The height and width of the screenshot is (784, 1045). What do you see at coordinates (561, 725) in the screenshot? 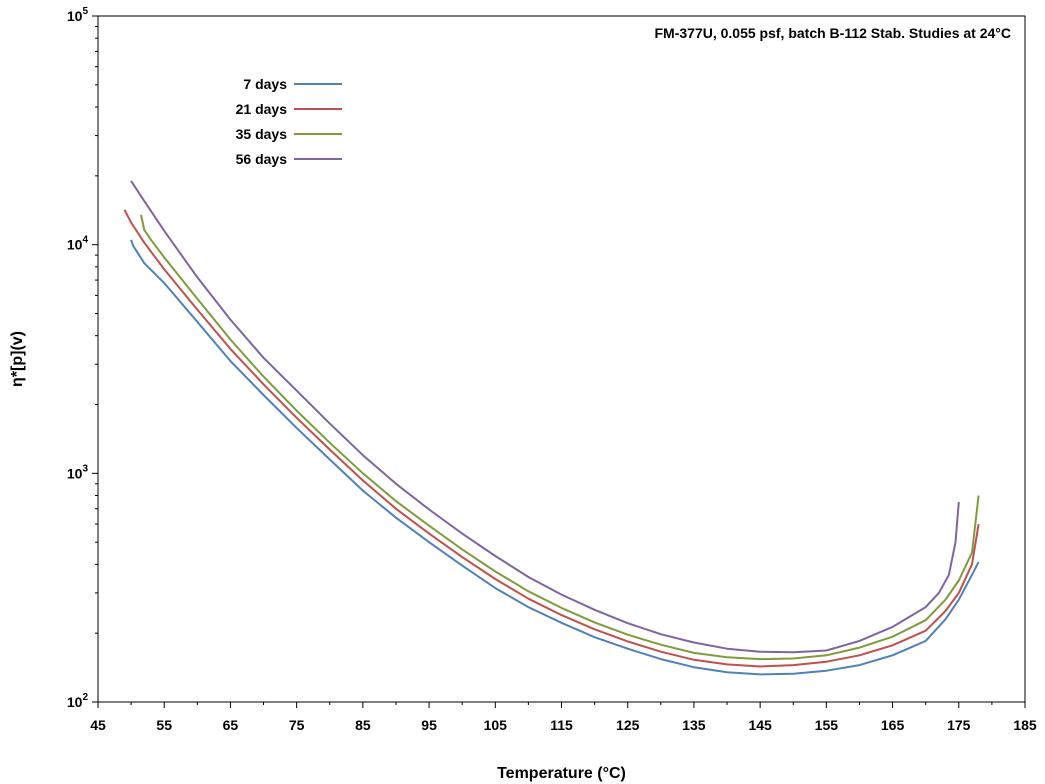
I see `x-tick-label: 115` at bounding box center [561, 725].